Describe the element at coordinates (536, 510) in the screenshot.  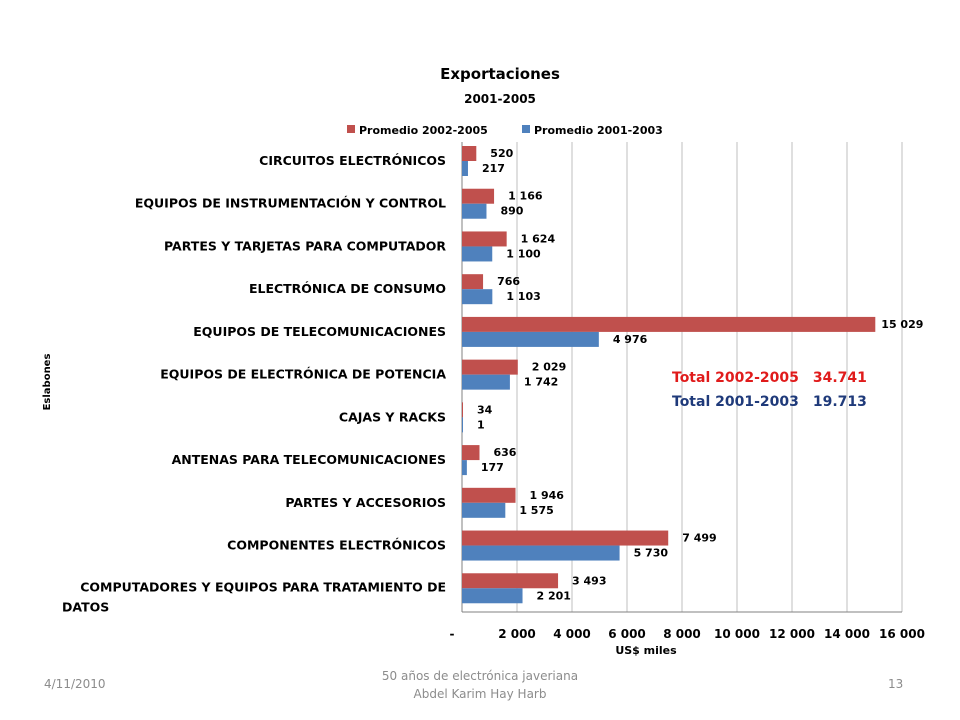
I see `data-label: 1 575` at that location.